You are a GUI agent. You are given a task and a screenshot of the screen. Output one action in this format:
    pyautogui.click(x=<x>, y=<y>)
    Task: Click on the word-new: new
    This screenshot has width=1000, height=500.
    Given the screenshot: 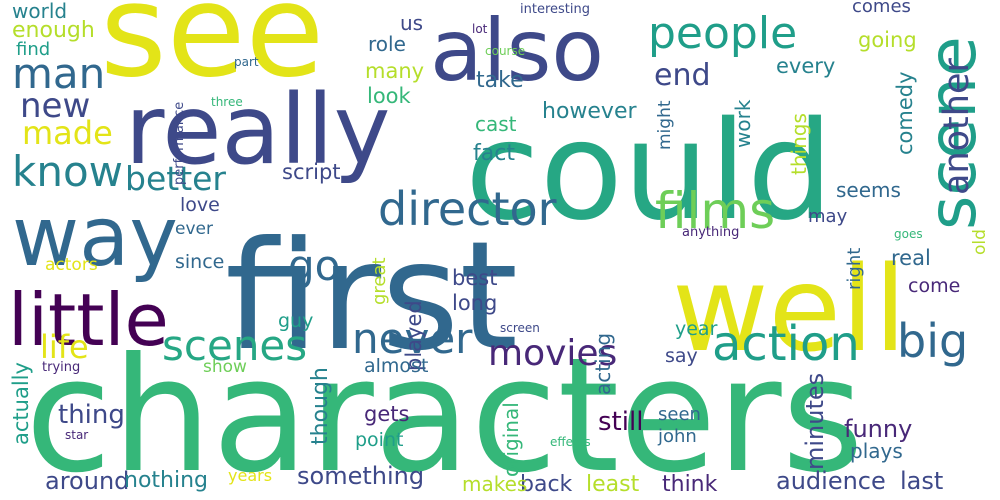 What is the action you would take?
    pyautogui.click(x=55, y=106)
    